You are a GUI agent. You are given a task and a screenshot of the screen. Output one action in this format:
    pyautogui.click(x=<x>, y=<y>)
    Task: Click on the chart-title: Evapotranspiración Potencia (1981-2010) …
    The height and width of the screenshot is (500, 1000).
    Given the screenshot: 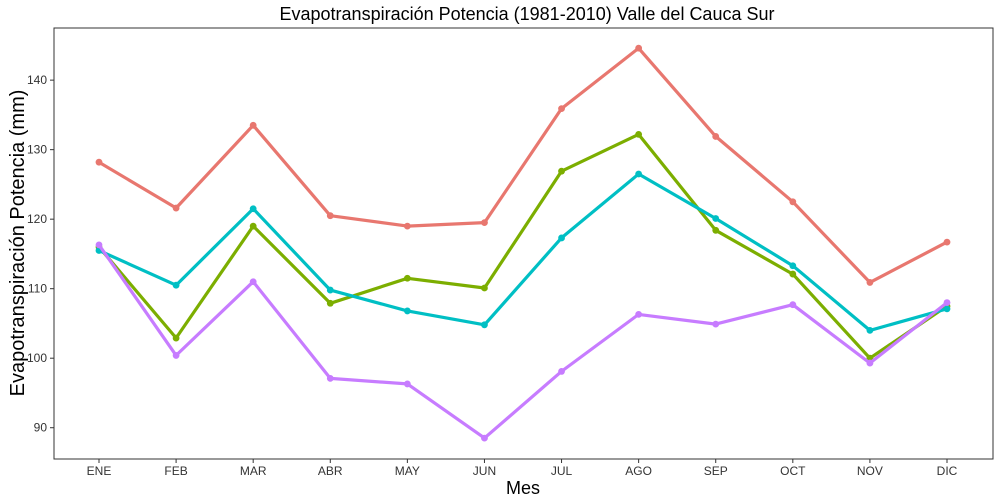 What is the action you would take?
    pyautogui.click(x=527, y=14)
    